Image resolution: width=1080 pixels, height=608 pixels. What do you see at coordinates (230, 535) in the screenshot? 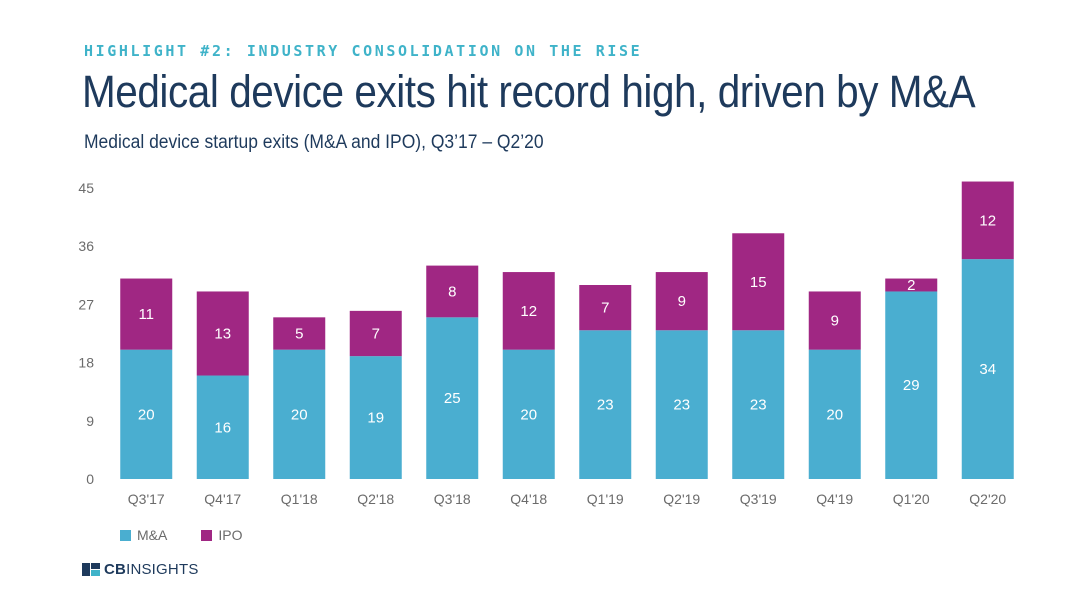
I see `legend-label-ipo: IPO` at bounding box center [230, 535].